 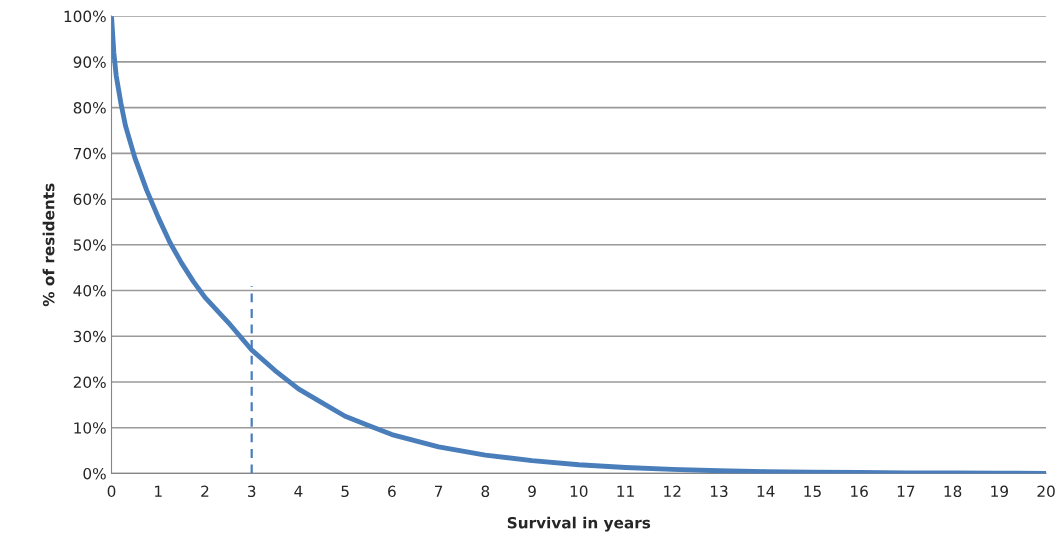 I want to click on x-tick-label: 6, so click(x=392, y=491).